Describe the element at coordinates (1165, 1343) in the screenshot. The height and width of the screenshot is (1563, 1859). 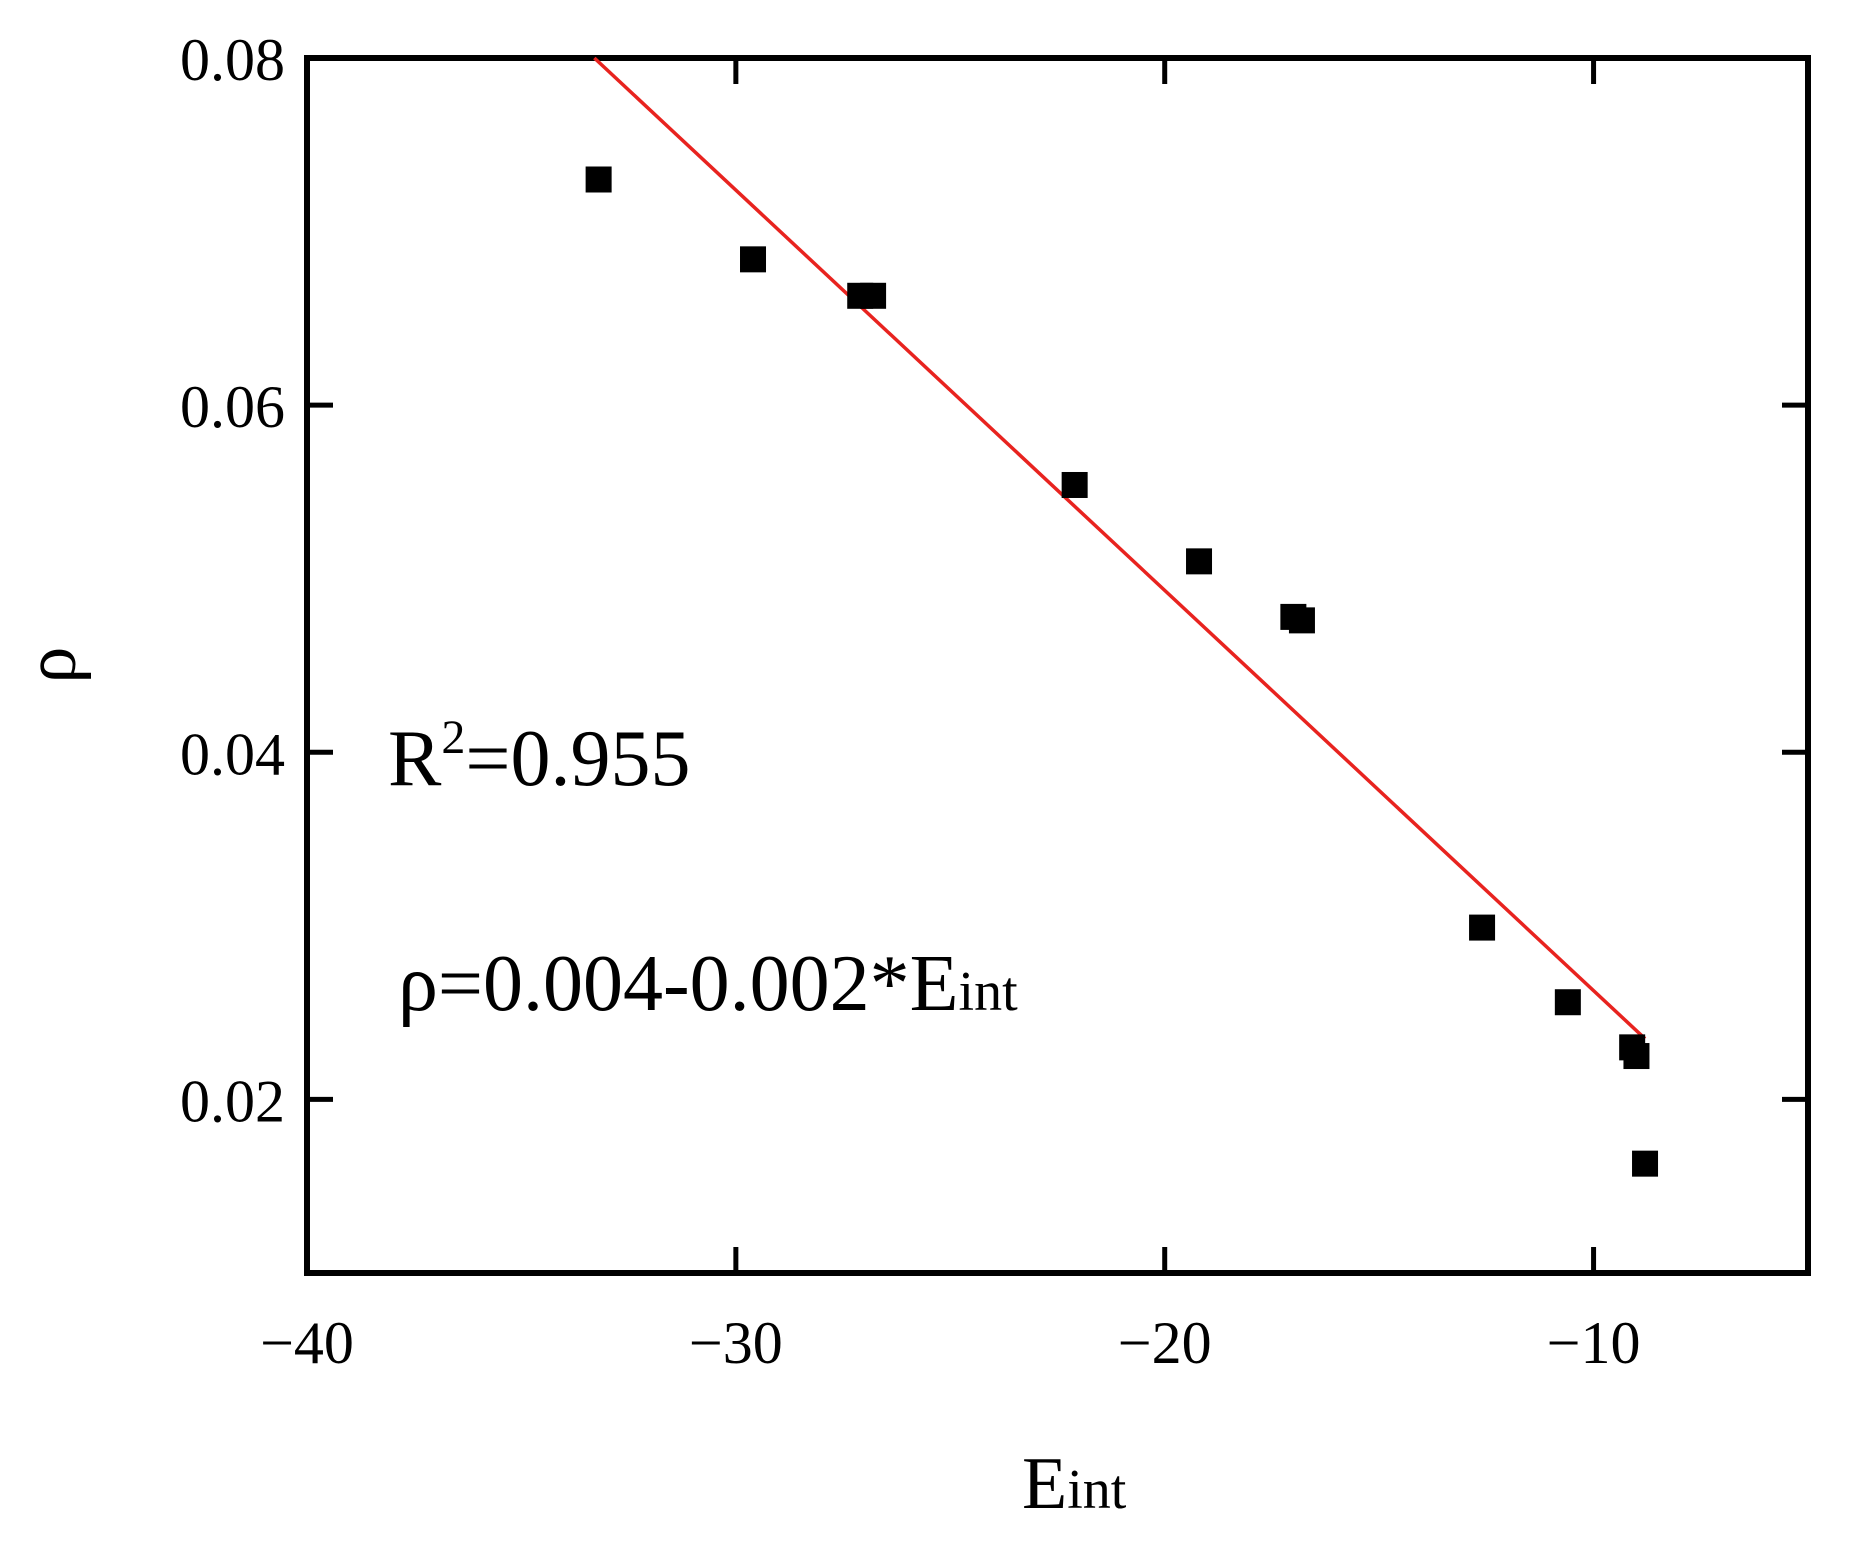
I see `x-tick-label: −20` at that location.